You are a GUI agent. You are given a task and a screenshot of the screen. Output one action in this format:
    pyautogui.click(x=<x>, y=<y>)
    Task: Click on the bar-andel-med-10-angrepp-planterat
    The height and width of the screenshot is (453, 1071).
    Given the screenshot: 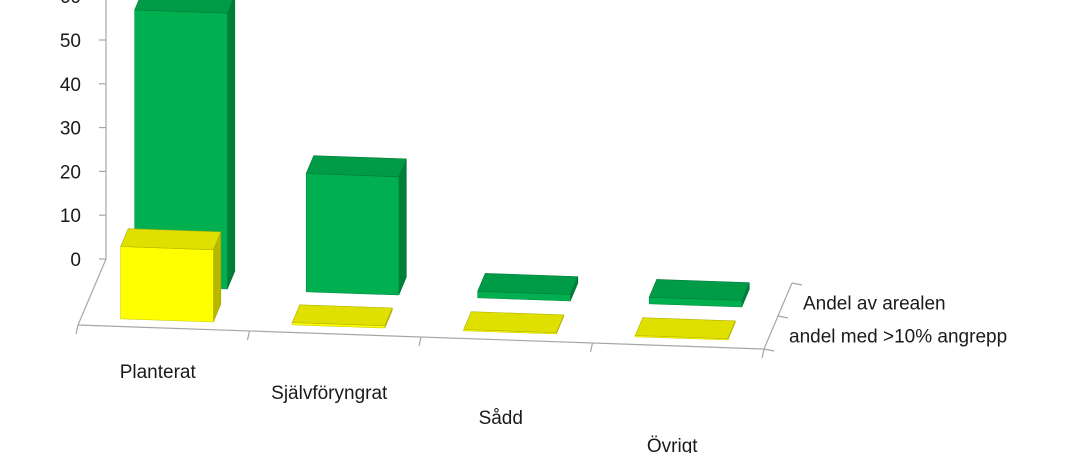 What is the action you would take?
    pyautogui.click(x=171, y=275)
    